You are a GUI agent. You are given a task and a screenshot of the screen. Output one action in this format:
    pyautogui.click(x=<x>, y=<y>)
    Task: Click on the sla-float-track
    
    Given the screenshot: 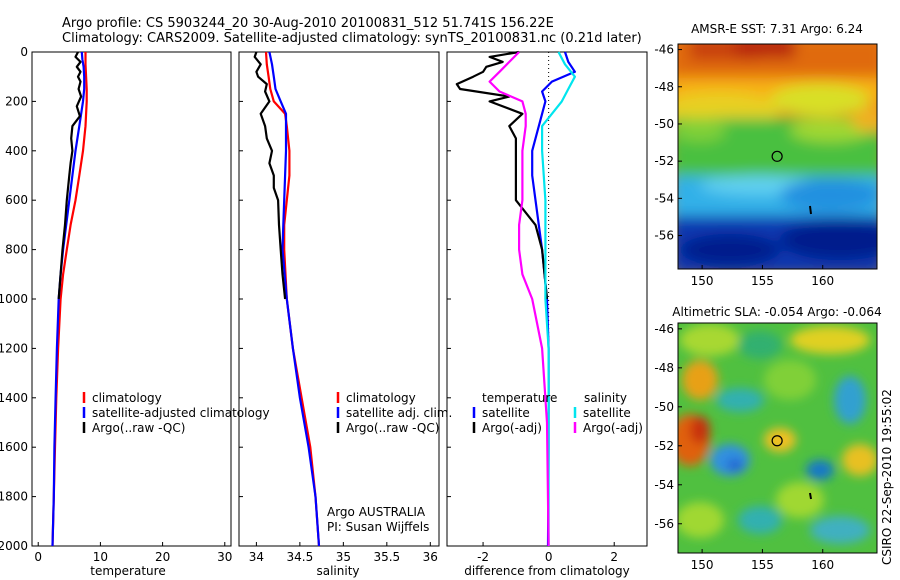 What is the action you would take?
    pyautogui.click(x=810, y=496)
    